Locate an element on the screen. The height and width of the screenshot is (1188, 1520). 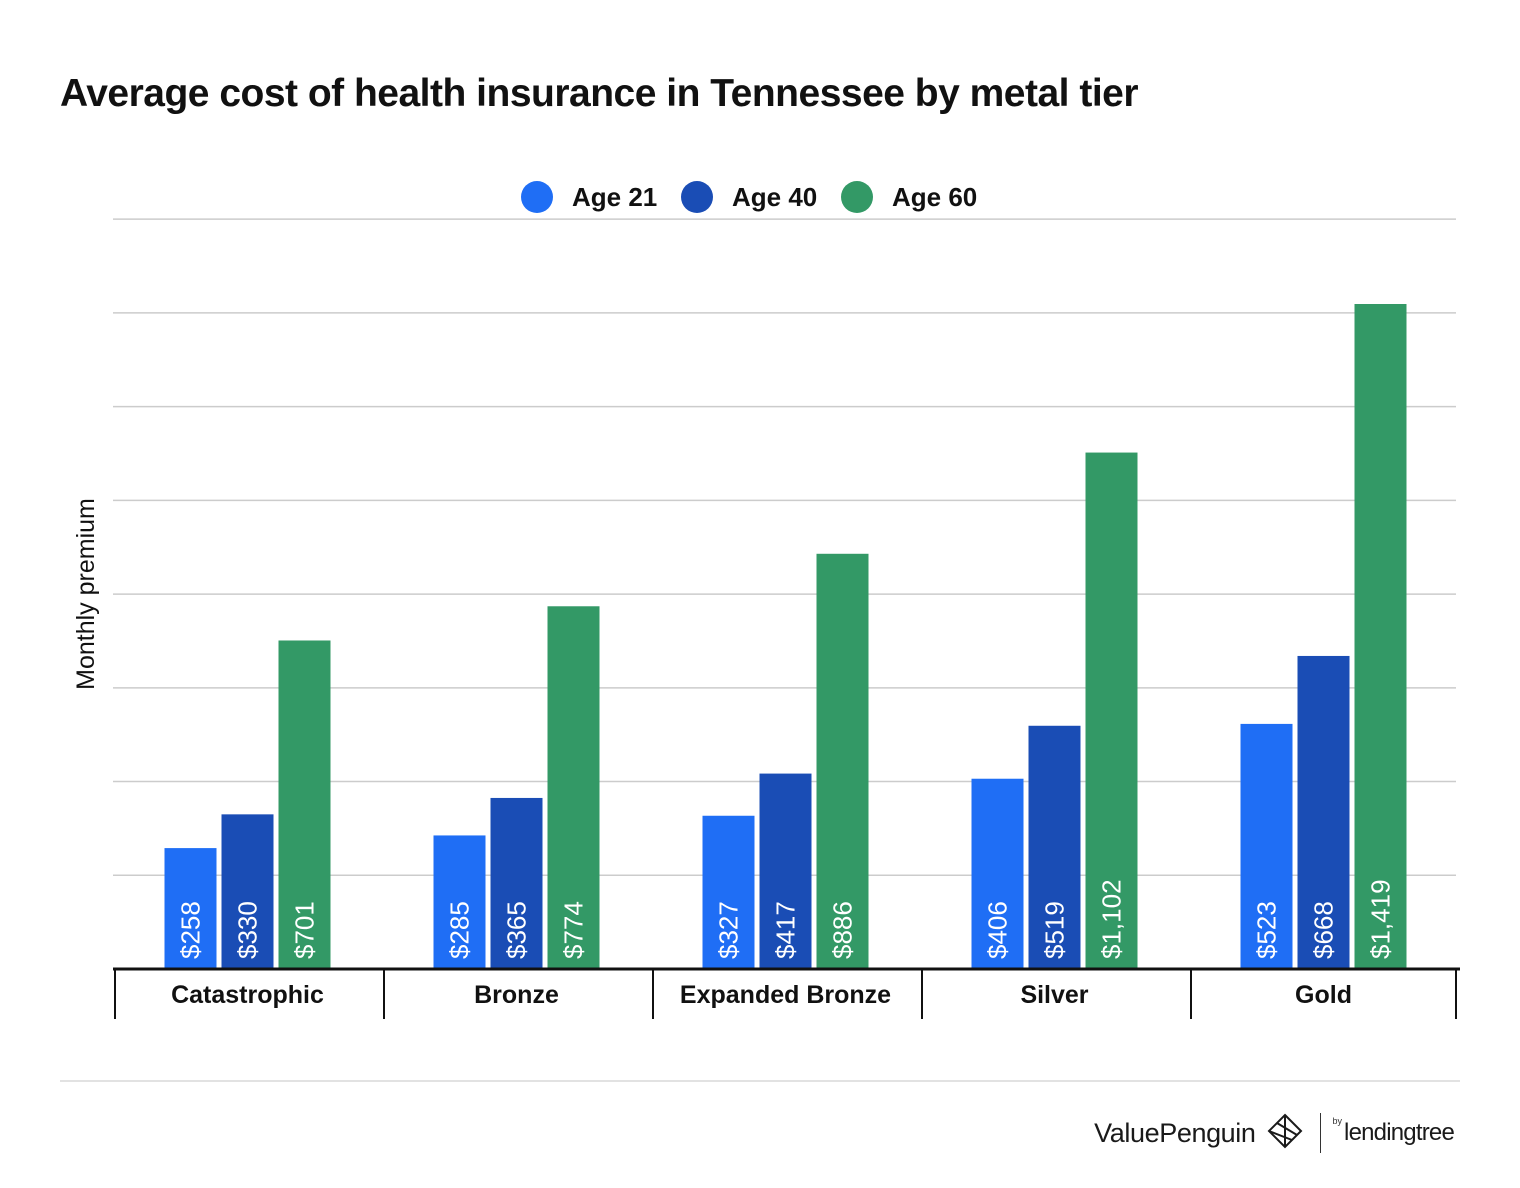
legend-item: Age 21 is located at coordinates (589, 197).